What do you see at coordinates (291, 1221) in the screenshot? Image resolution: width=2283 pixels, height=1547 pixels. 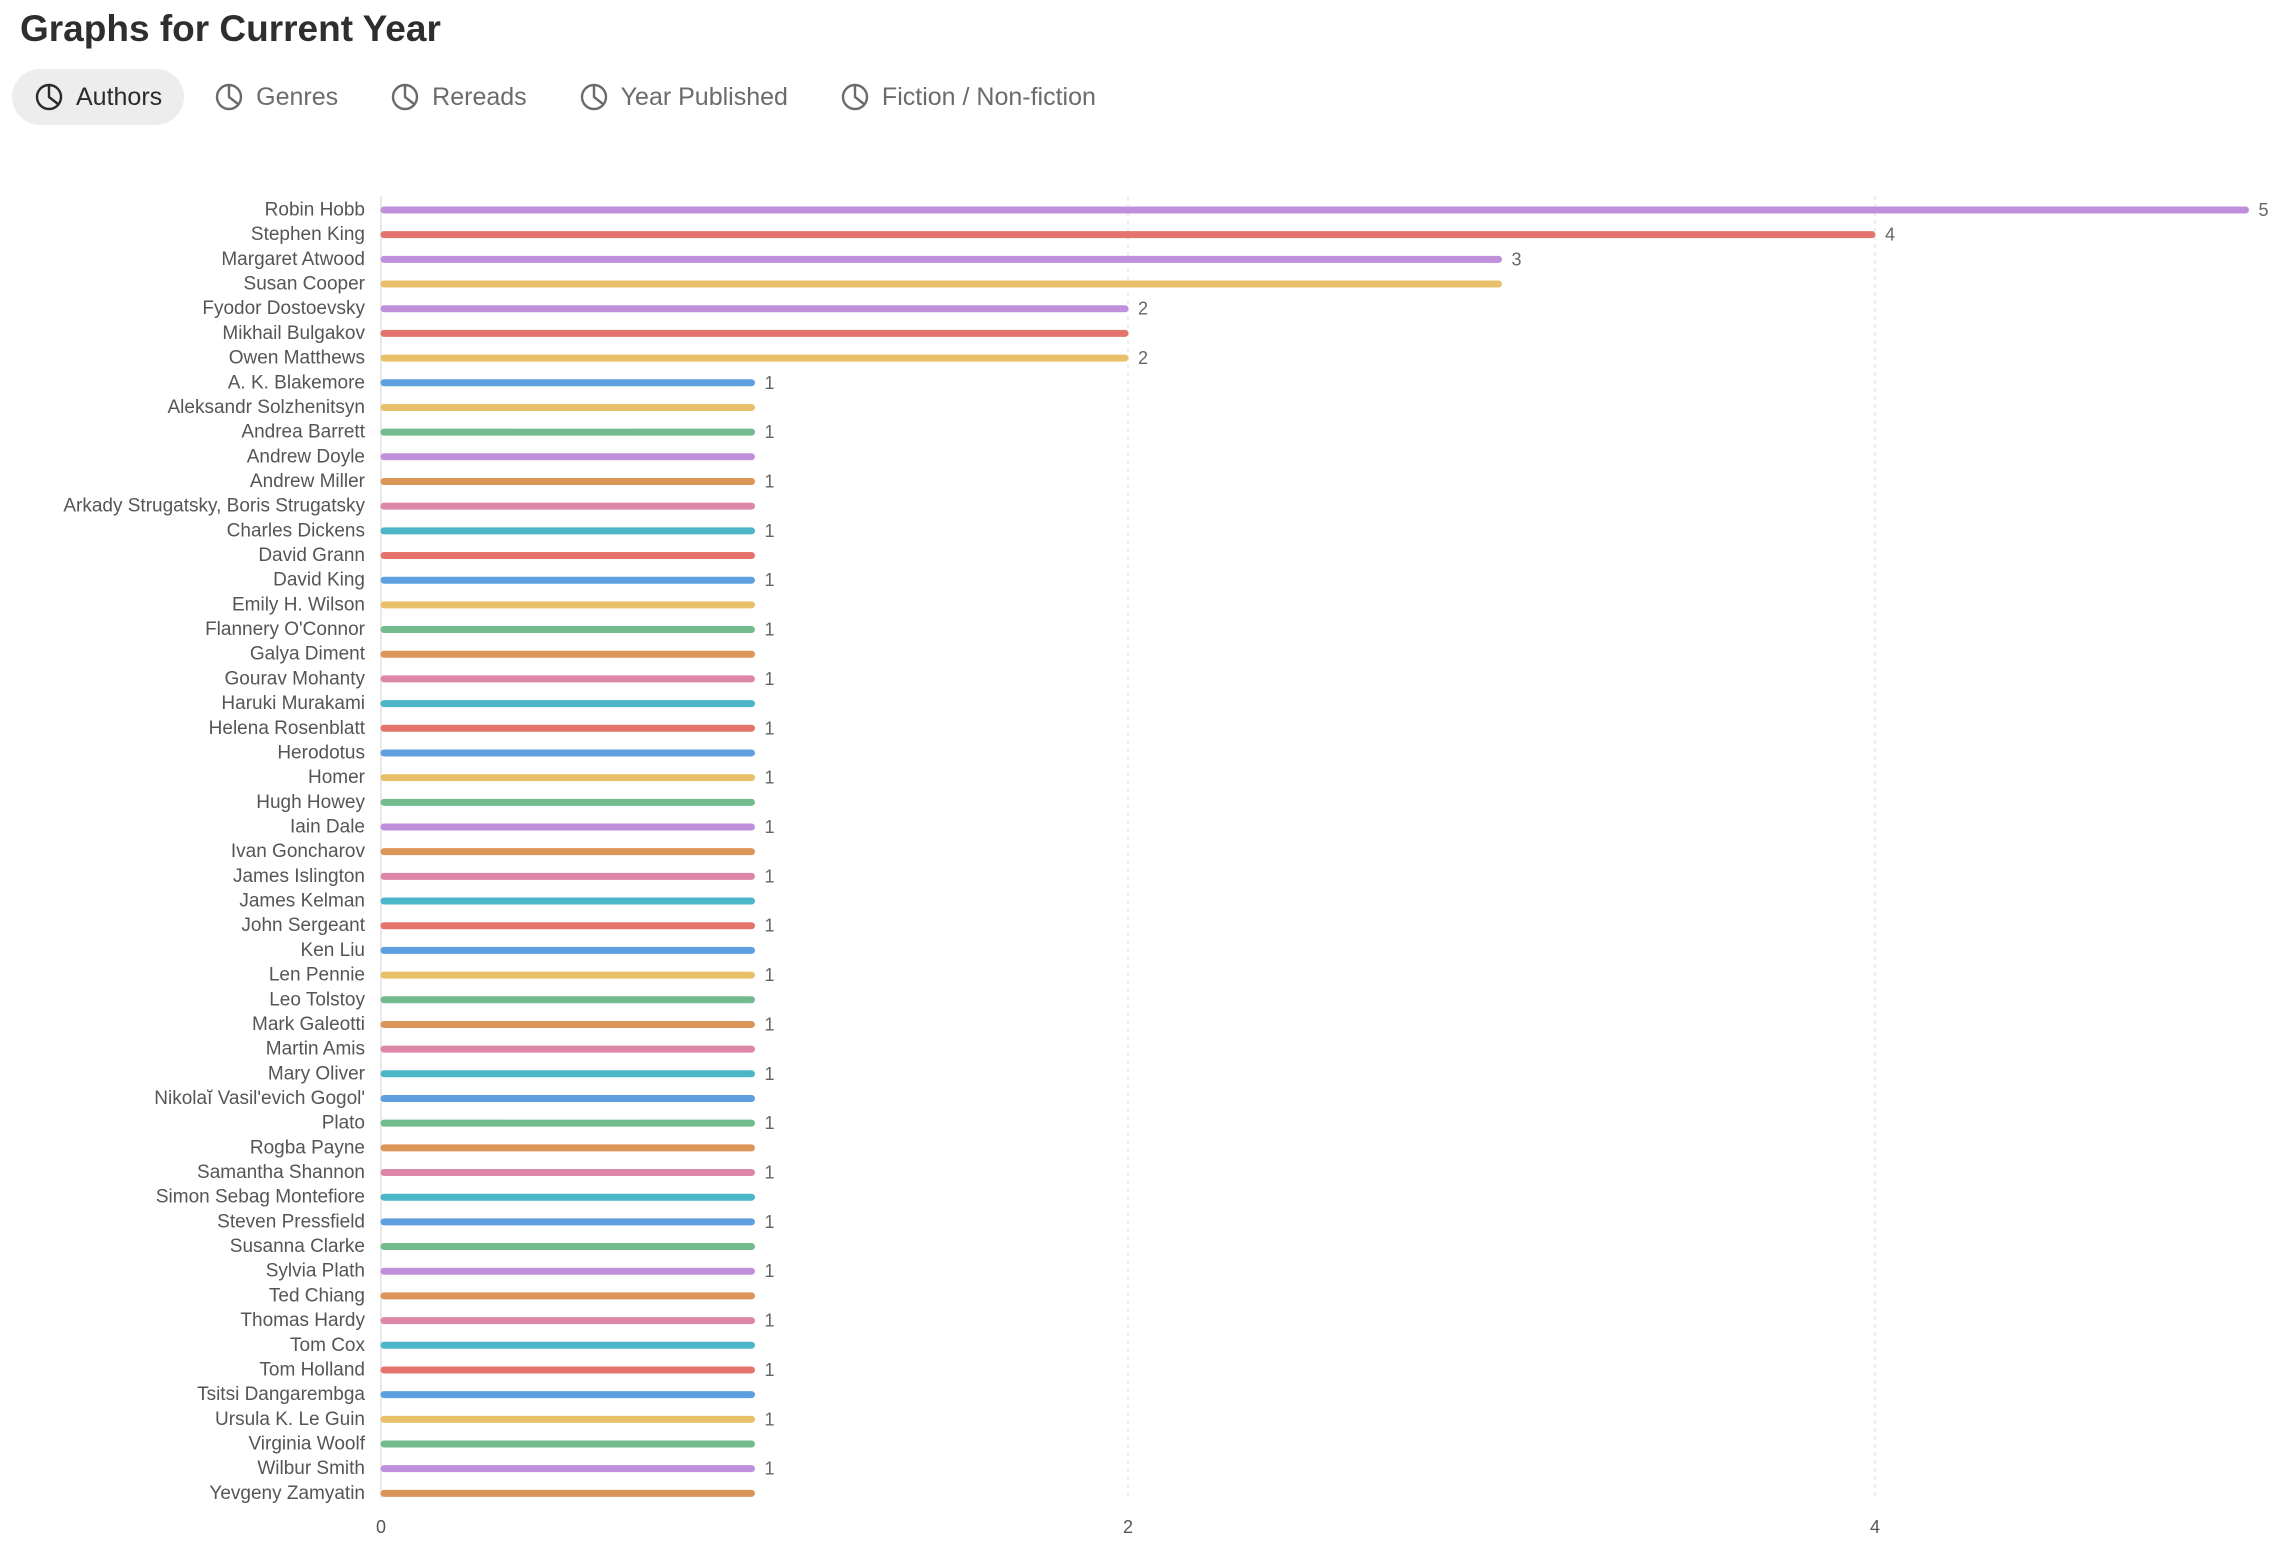 I see `category-label: Steven Pressfield` at bounding box center [291, 1221].